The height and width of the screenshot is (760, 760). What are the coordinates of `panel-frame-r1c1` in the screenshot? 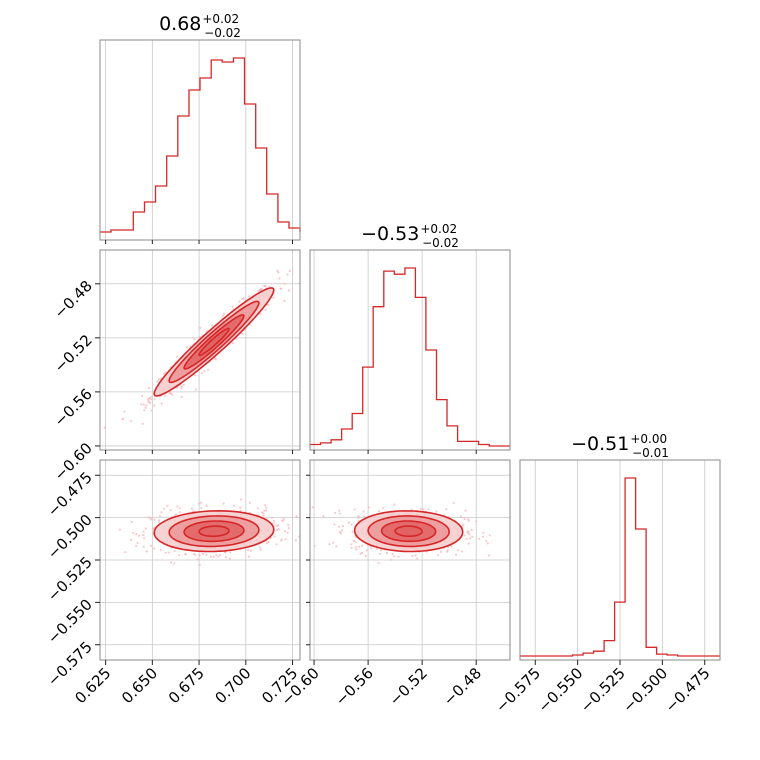 It's located at (410, 350).